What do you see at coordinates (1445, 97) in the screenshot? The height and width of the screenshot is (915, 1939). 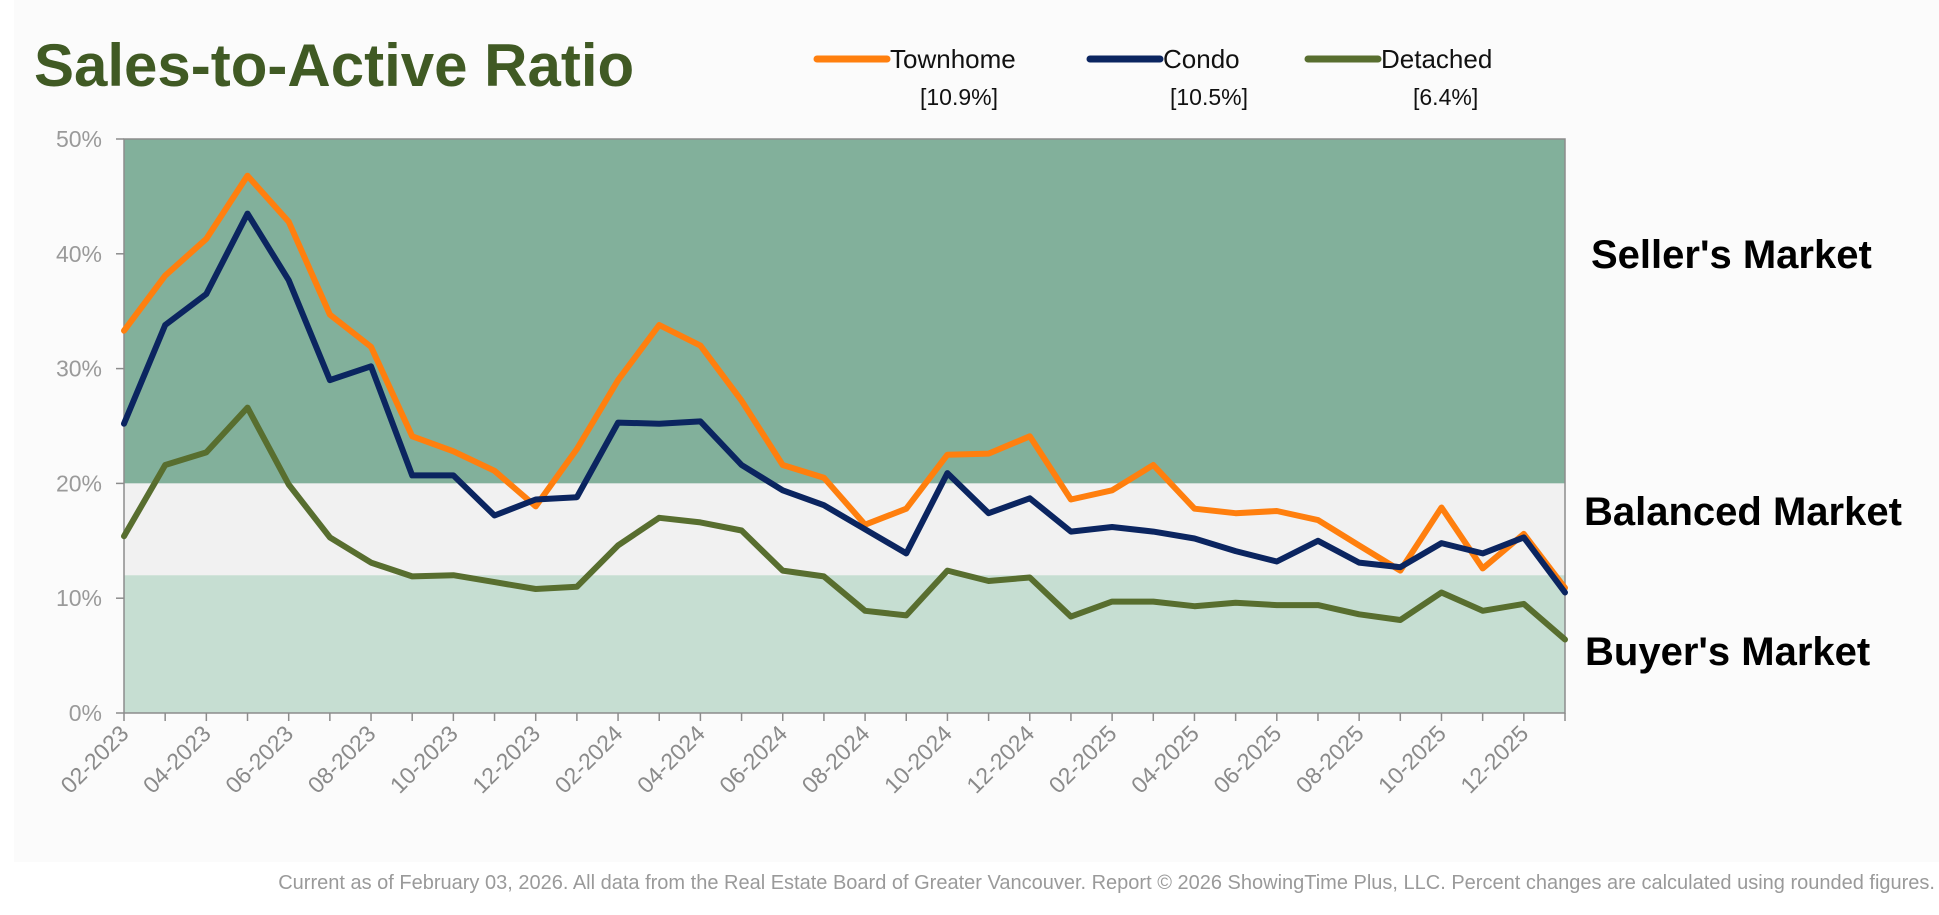 I see `legend-current-value: [6.4%]` at bounding box center [1445, 97].